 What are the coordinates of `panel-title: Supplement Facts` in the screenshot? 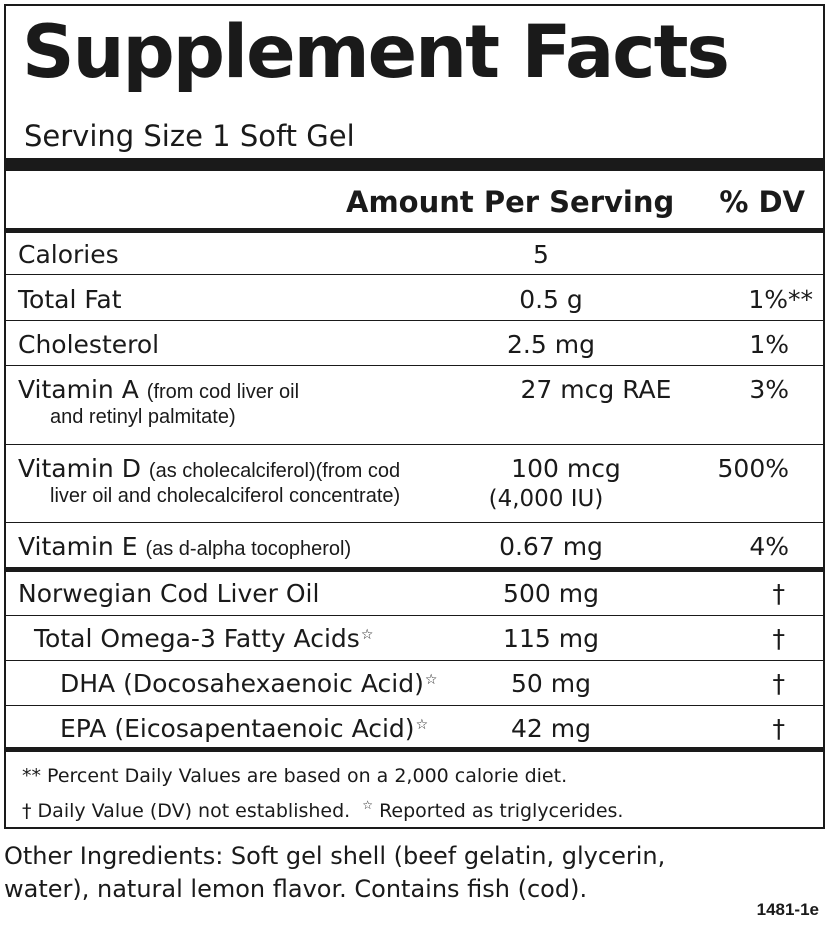 It's located at (376, 52).